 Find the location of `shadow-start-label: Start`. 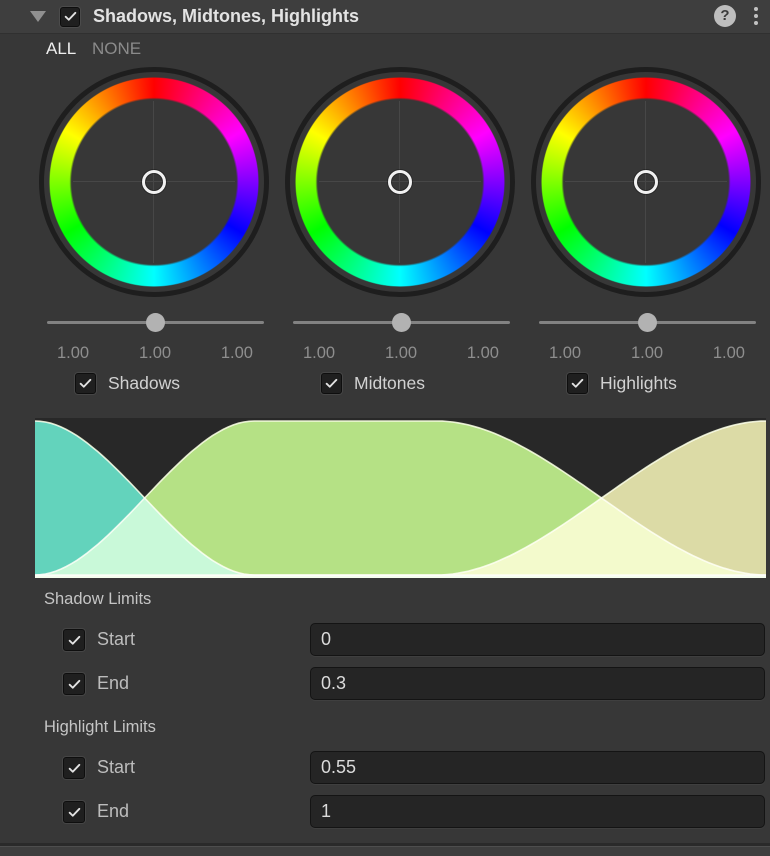

shadow-start-label: Start is located at coordinates (116, 639).